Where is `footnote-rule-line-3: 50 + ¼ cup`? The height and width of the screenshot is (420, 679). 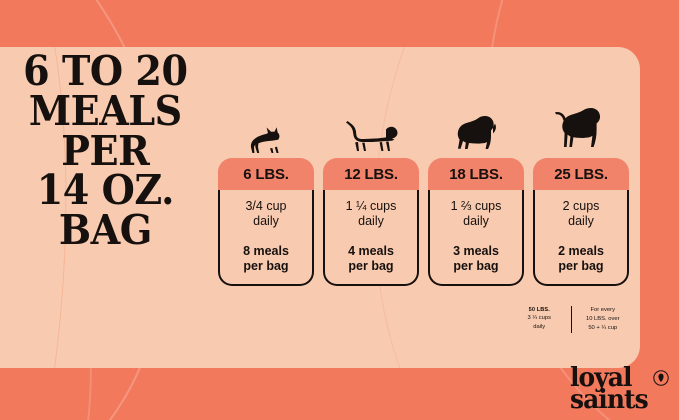
footnote-rule-line-3: 50 + ¼ cup is located at coordinates (603, 327).